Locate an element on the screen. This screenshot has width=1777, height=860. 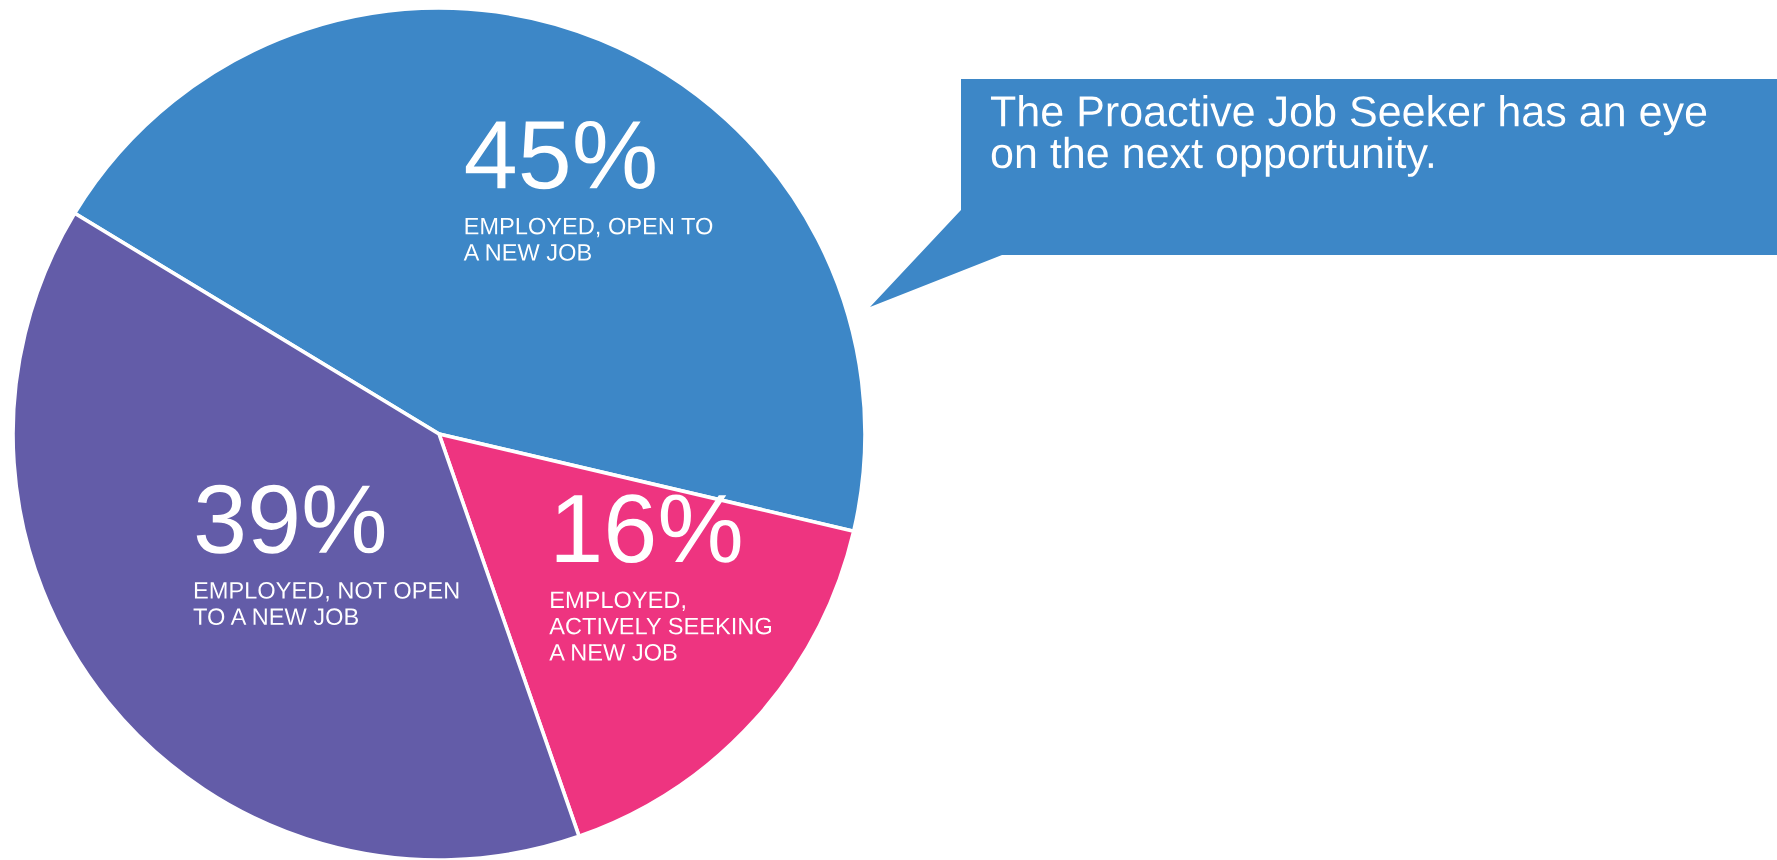
text: The Proactive Job Seeker has an eye on the next opportunity. is located at coordinates (1348, 136).